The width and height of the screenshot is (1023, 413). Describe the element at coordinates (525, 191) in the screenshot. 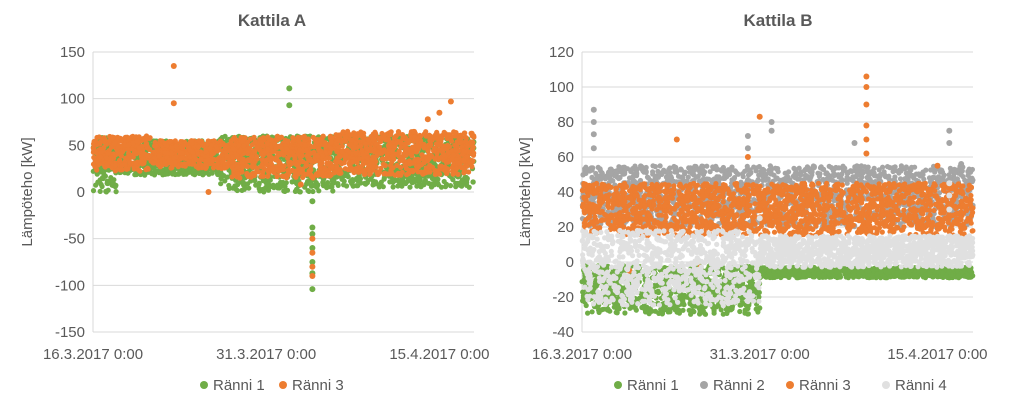

I see `y-axis-label: Lämpöteho [kW]` at that location.